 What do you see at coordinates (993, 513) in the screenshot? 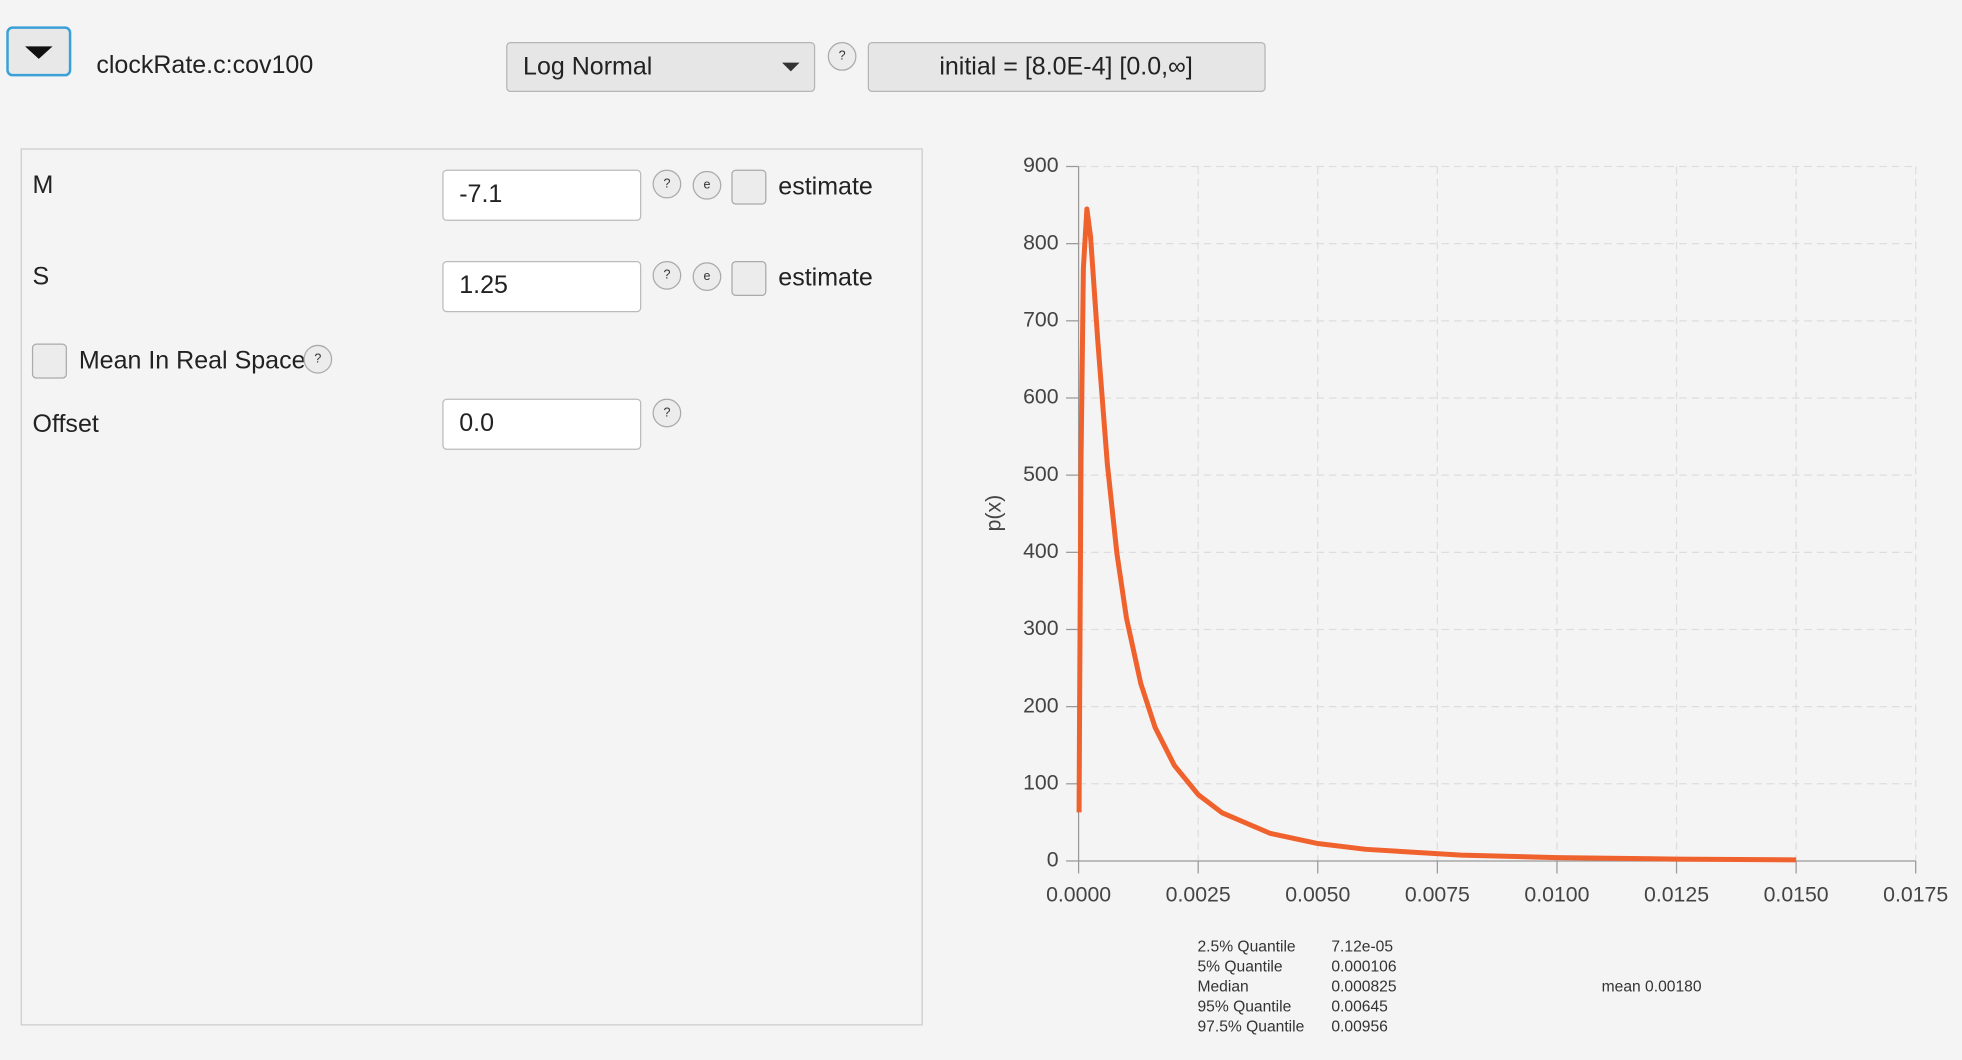
I see `y-axis-label: p(x)` at bounding box center [993, 513].